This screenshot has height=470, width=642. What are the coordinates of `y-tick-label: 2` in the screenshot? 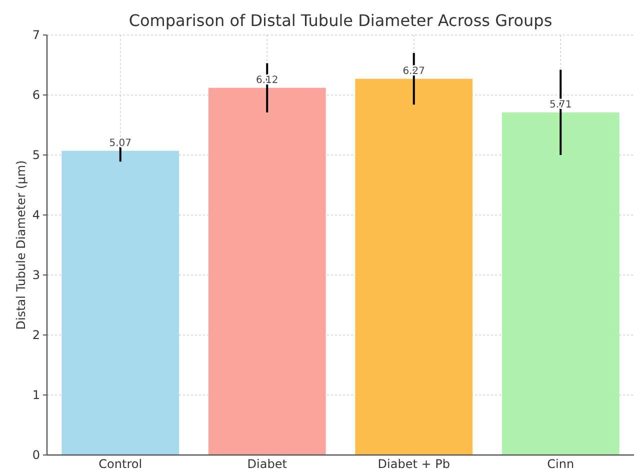 It's located at (36, 335).